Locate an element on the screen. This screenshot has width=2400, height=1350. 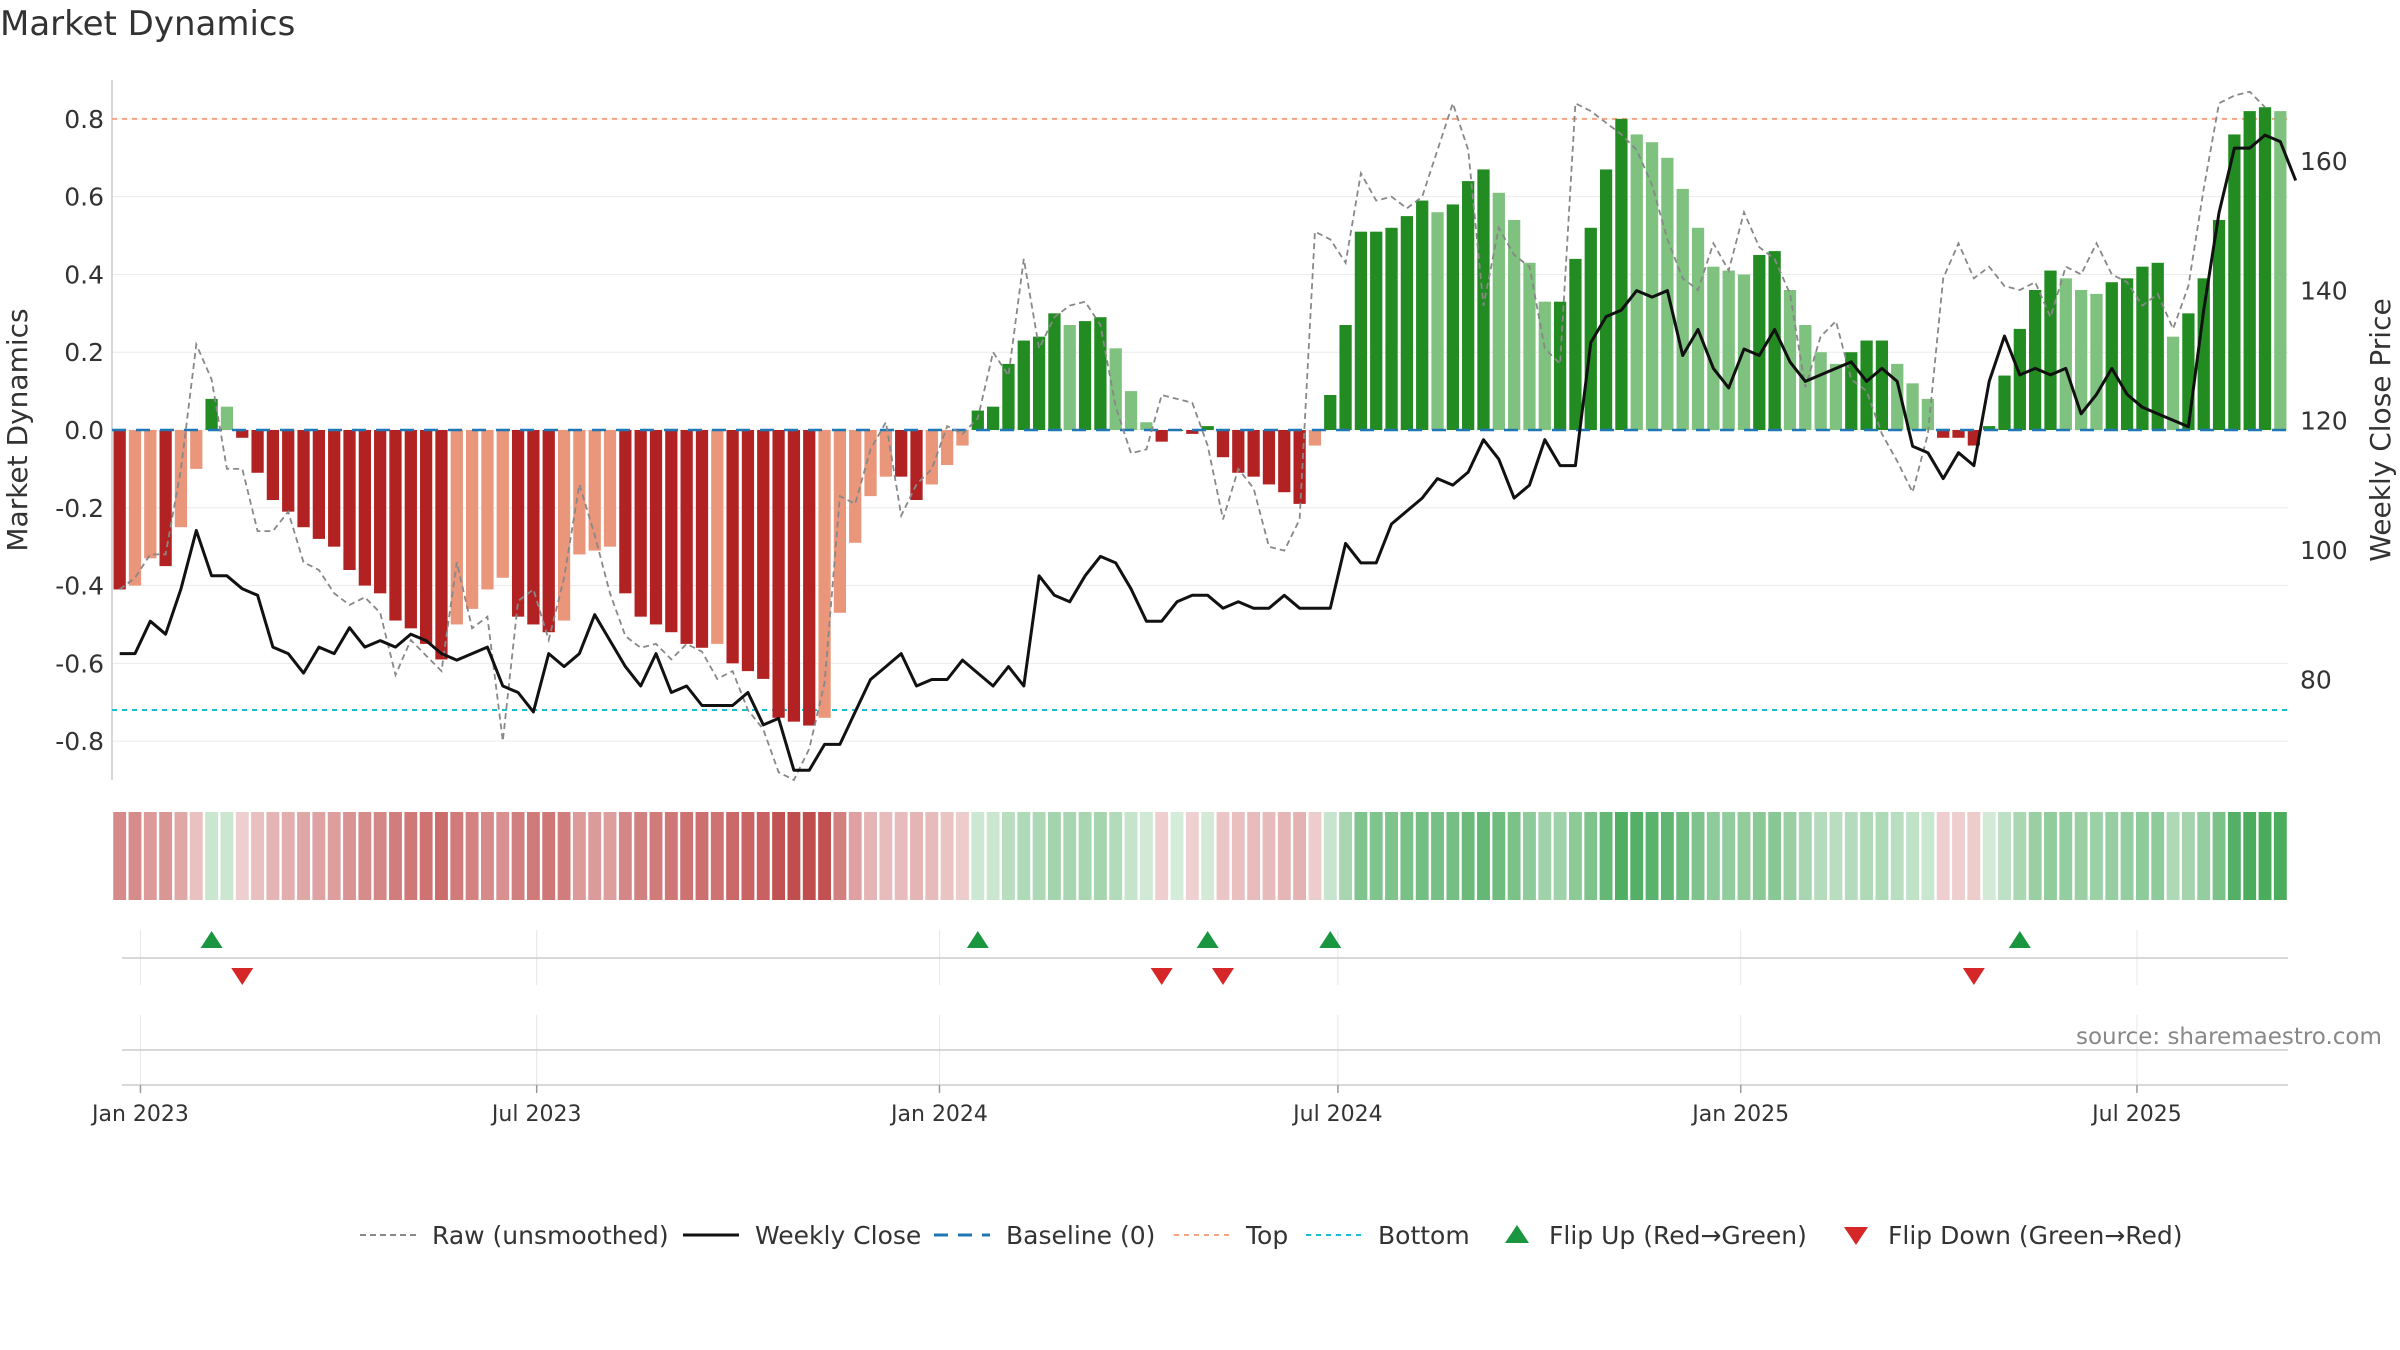
legend-item-top: Top is located at coordinates (1231, 1235).